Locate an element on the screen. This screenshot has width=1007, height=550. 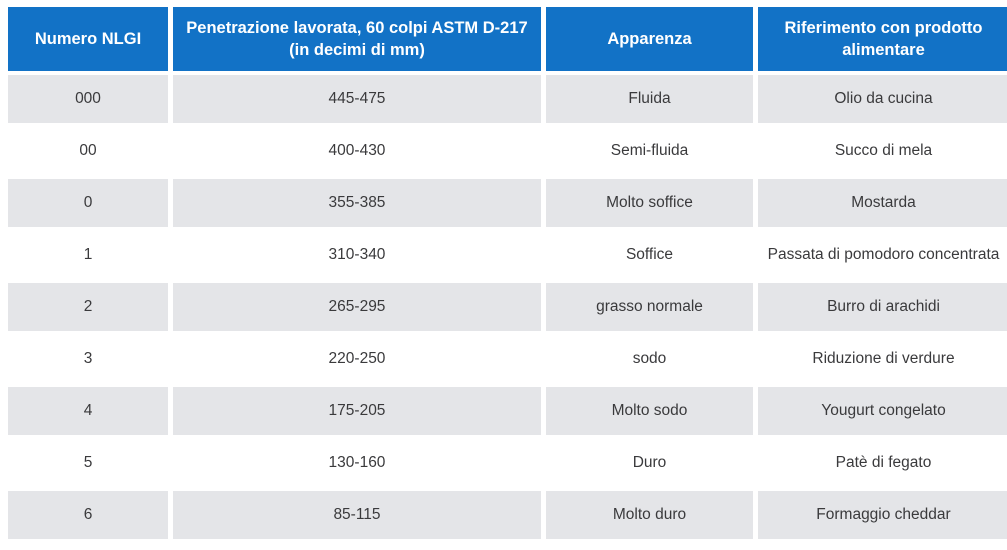
table-cell-numero-nlgi: 2 is located at coordinates (88, 307).